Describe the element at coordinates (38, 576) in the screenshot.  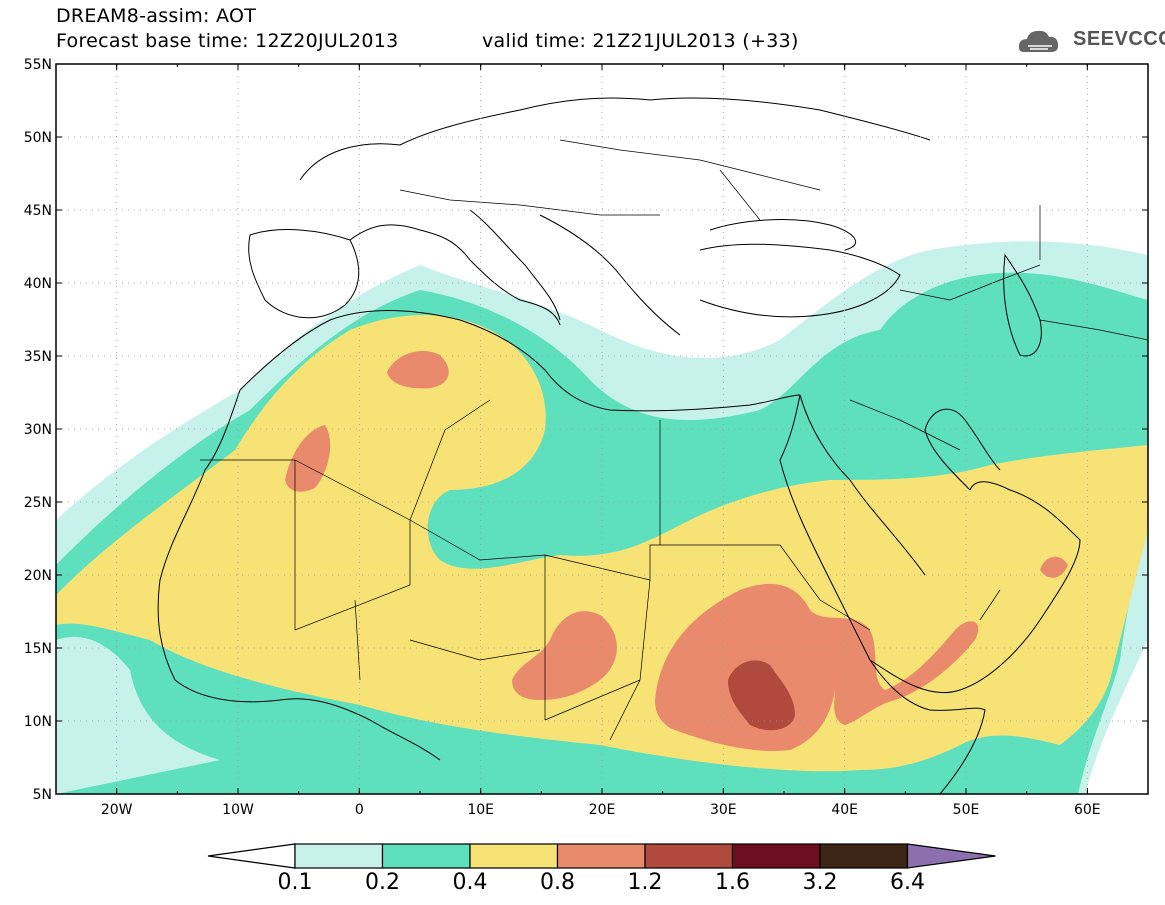
I see `lat-label: 20N` at that location.